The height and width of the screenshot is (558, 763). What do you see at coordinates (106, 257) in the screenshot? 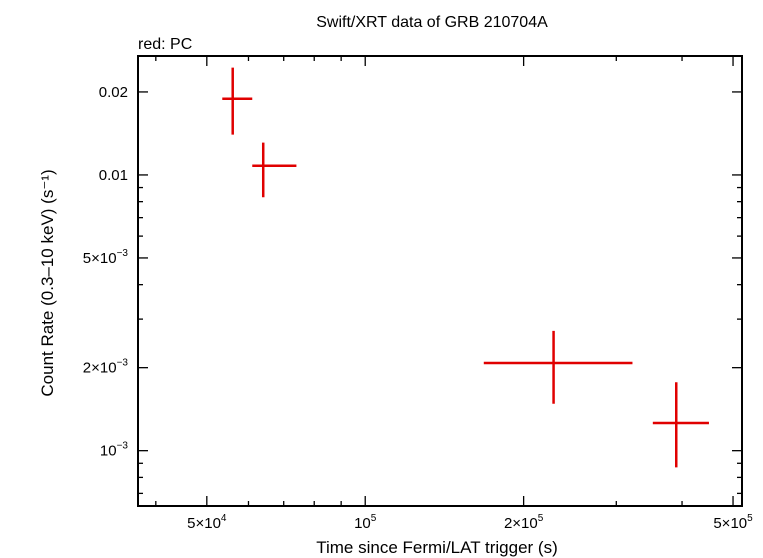
I see `y-tick-label: 5×10⁻³` at bounding box center [106, 257].